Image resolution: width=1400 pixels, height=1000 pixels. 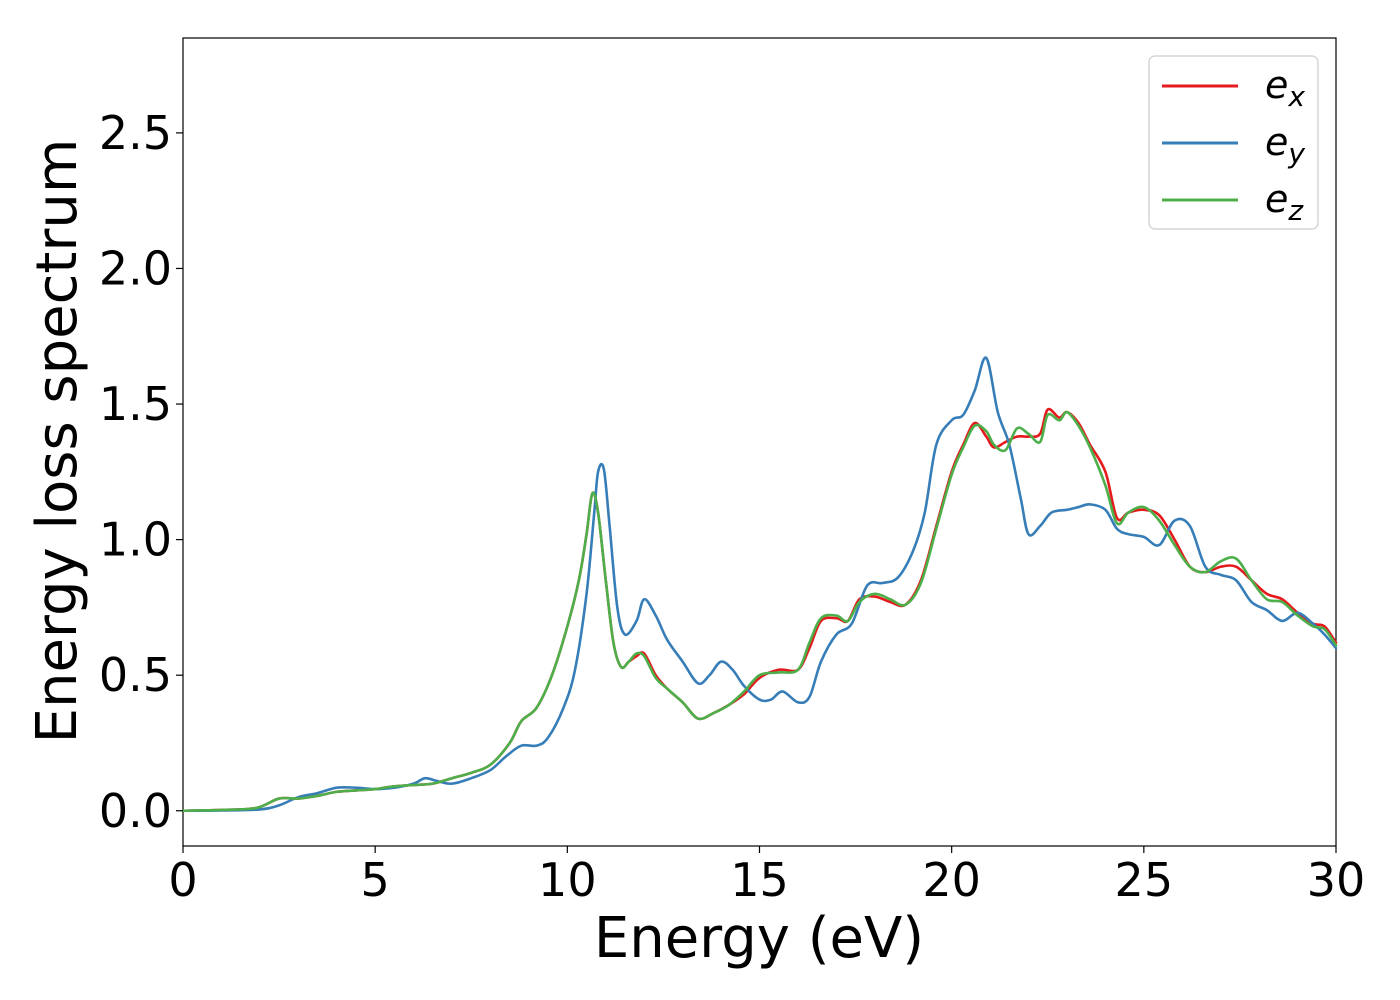 I want to click on x-axis-ticks: 0 5 10 15 20 25 30, so click(x=766, y=876).